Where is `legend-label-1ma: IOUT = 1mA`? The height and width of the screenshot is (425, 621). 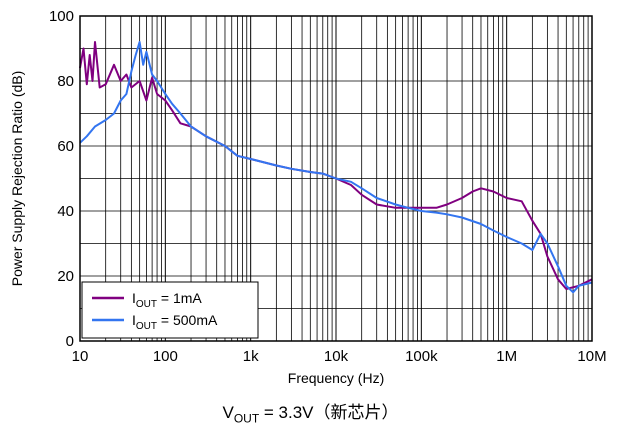 legend-label-1ma: IOUT = 1mA is located at coordinates (167, 300).